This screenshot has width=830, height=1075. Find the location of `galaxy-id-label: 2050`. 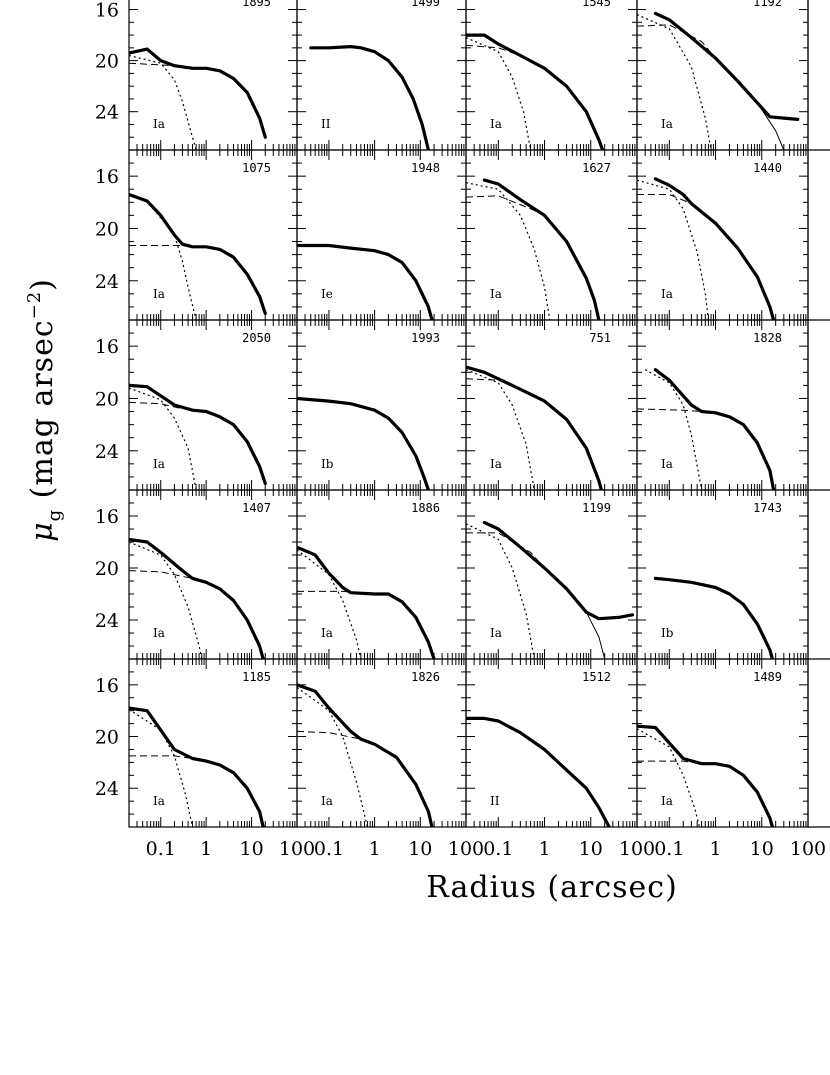

galaxy-id-label: 2050 is located at coordinates (256, 338).